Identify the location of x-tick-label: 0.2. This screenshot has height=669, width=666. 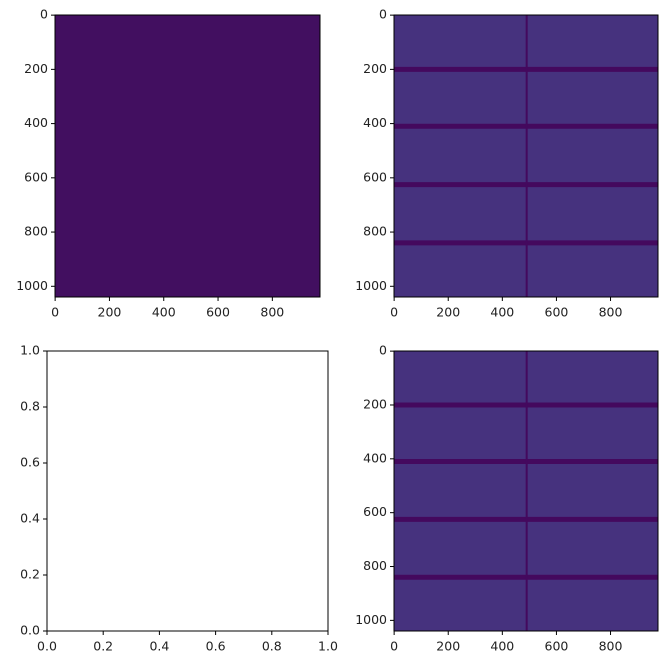
(103, 646).